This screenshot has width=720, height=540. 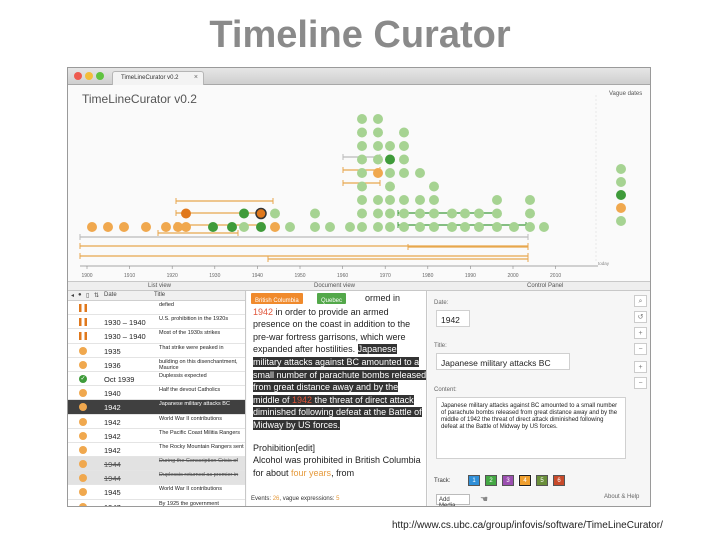 What do you see at coordinates (156, 503) in the screenshot?
I see `list-row: 1947 By 1925 the government` at bounding box center [156, 503].